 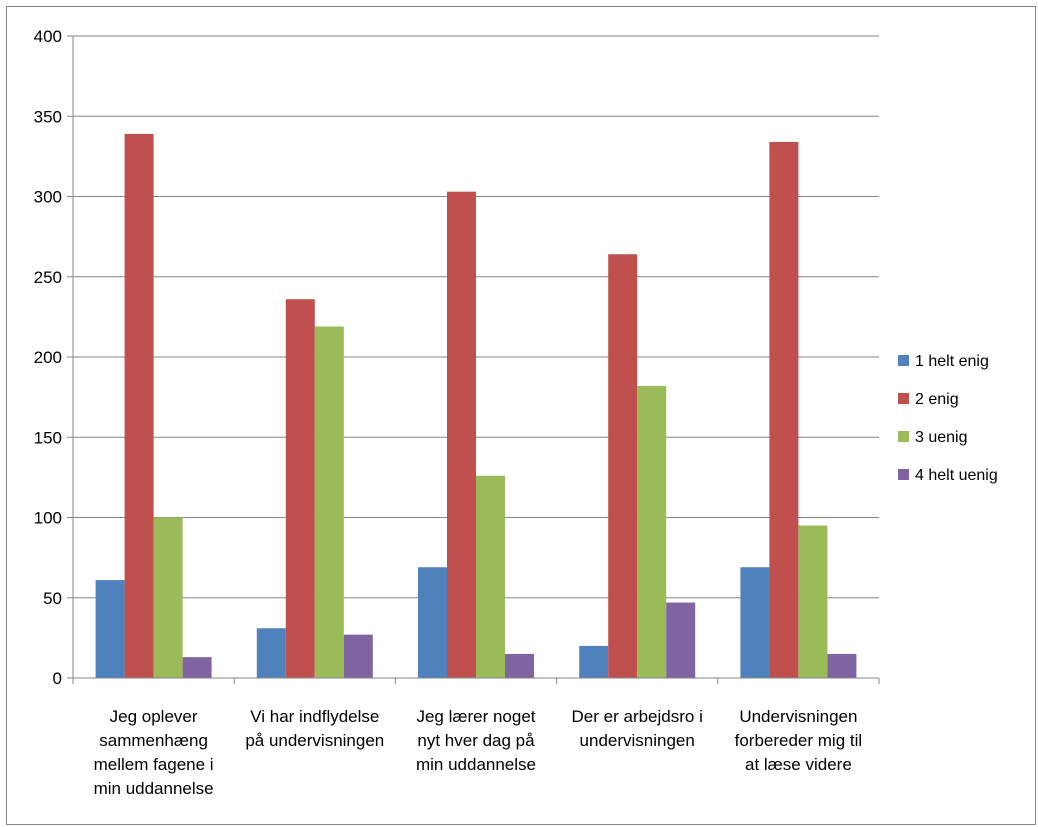 I want to click on x-tick-label-line: mellem fagene i, so click(x=154, y=764).